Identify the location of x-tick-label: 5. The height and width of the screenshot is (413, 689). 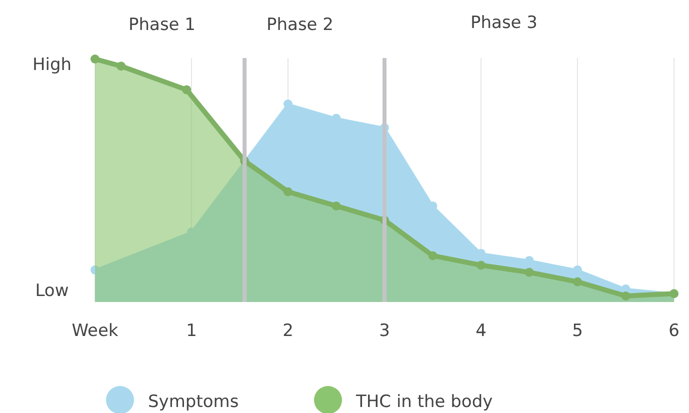
(577, 331).